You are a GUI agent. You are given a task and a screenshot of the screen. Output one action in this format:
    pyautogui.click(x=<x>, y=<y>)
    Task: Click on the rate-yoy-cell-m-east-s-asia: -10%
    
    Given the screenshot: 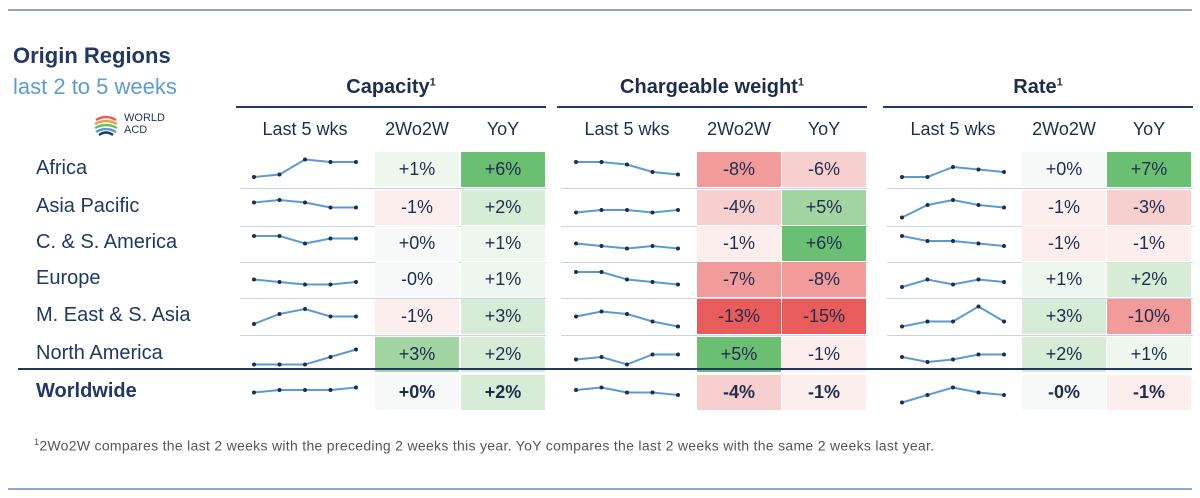 What is the action you would take?
    pyautogui.click(x=1149, y=316)
    